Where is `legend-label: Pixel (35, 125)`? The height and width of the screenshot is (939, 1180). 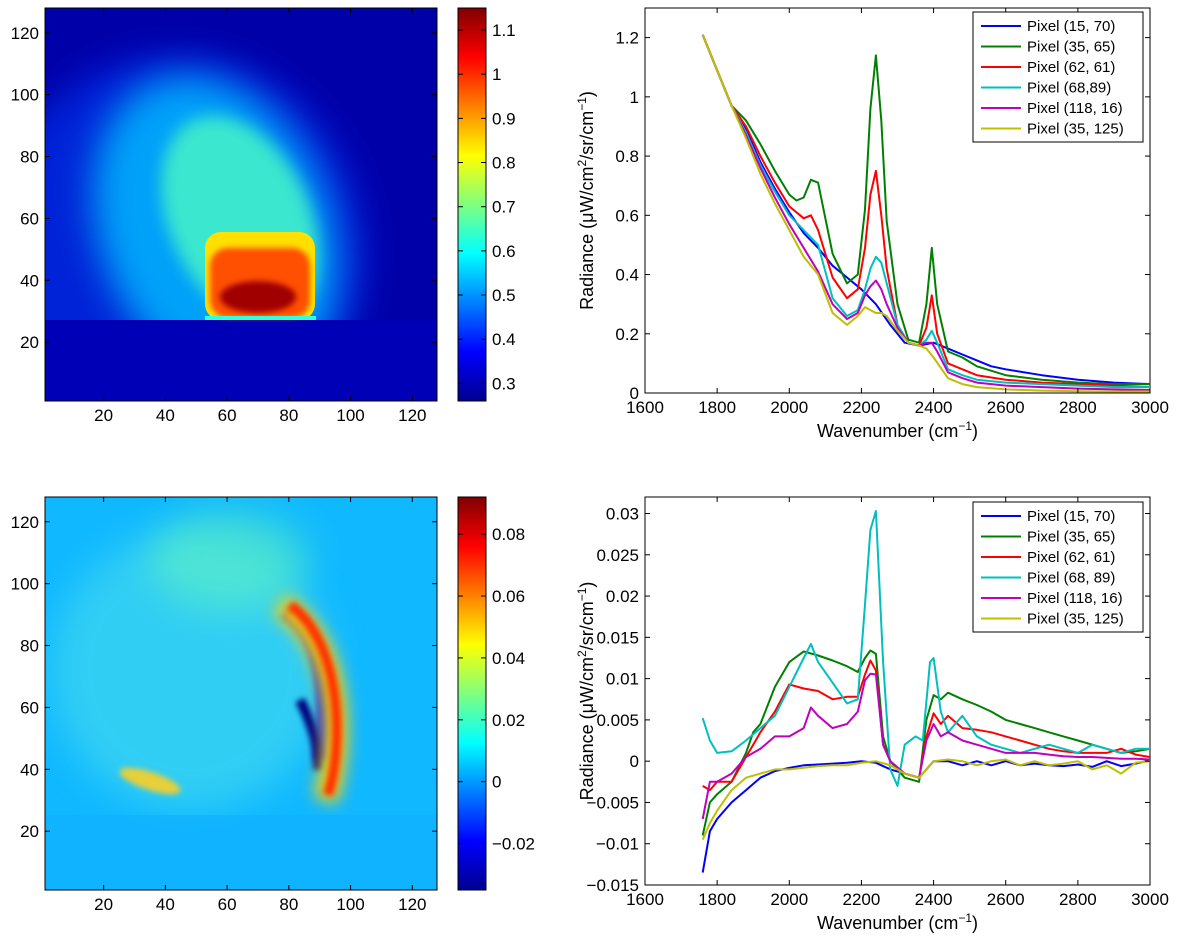 legend-label: Pixel (35, 125) is located at coordinates (1075, 129).